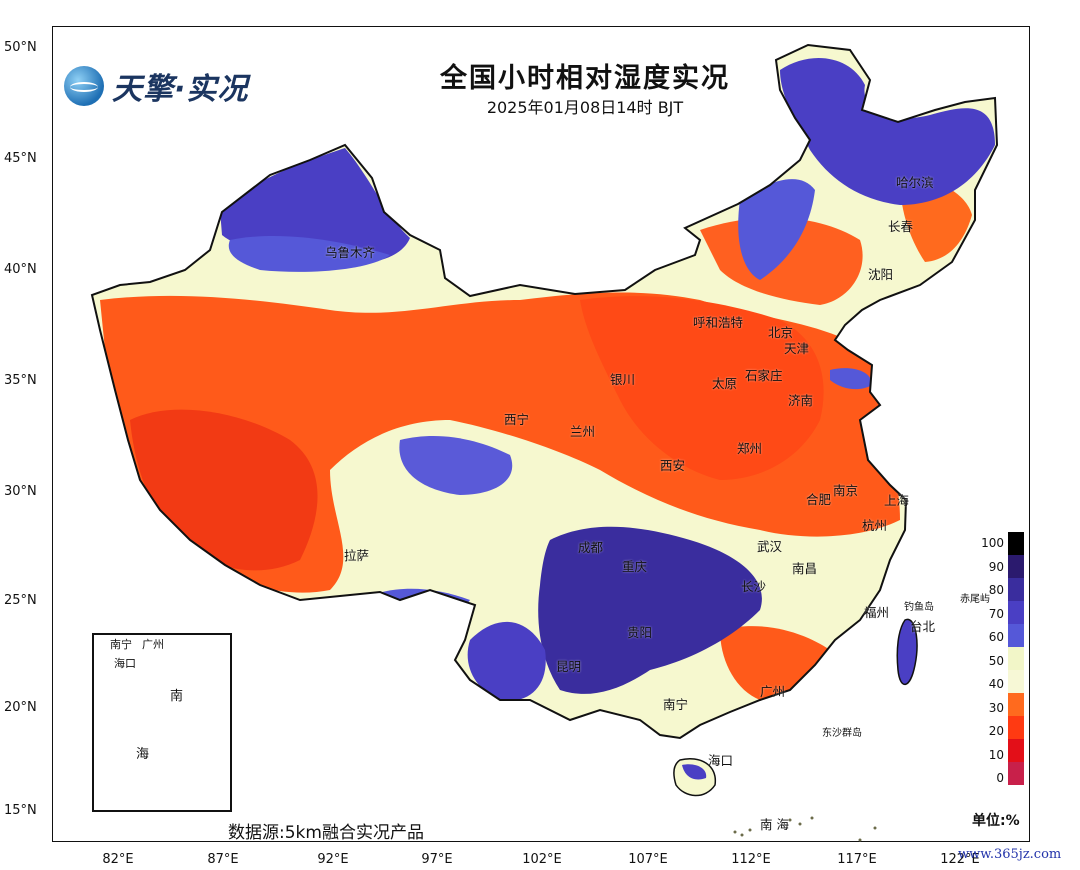 Image resolution: width=1080 pixels, height=870 pixels. What do you see at coordinates (774, 824) in the screenshot?
I see `place-label: 南 海` at bounding box center [774, 824].